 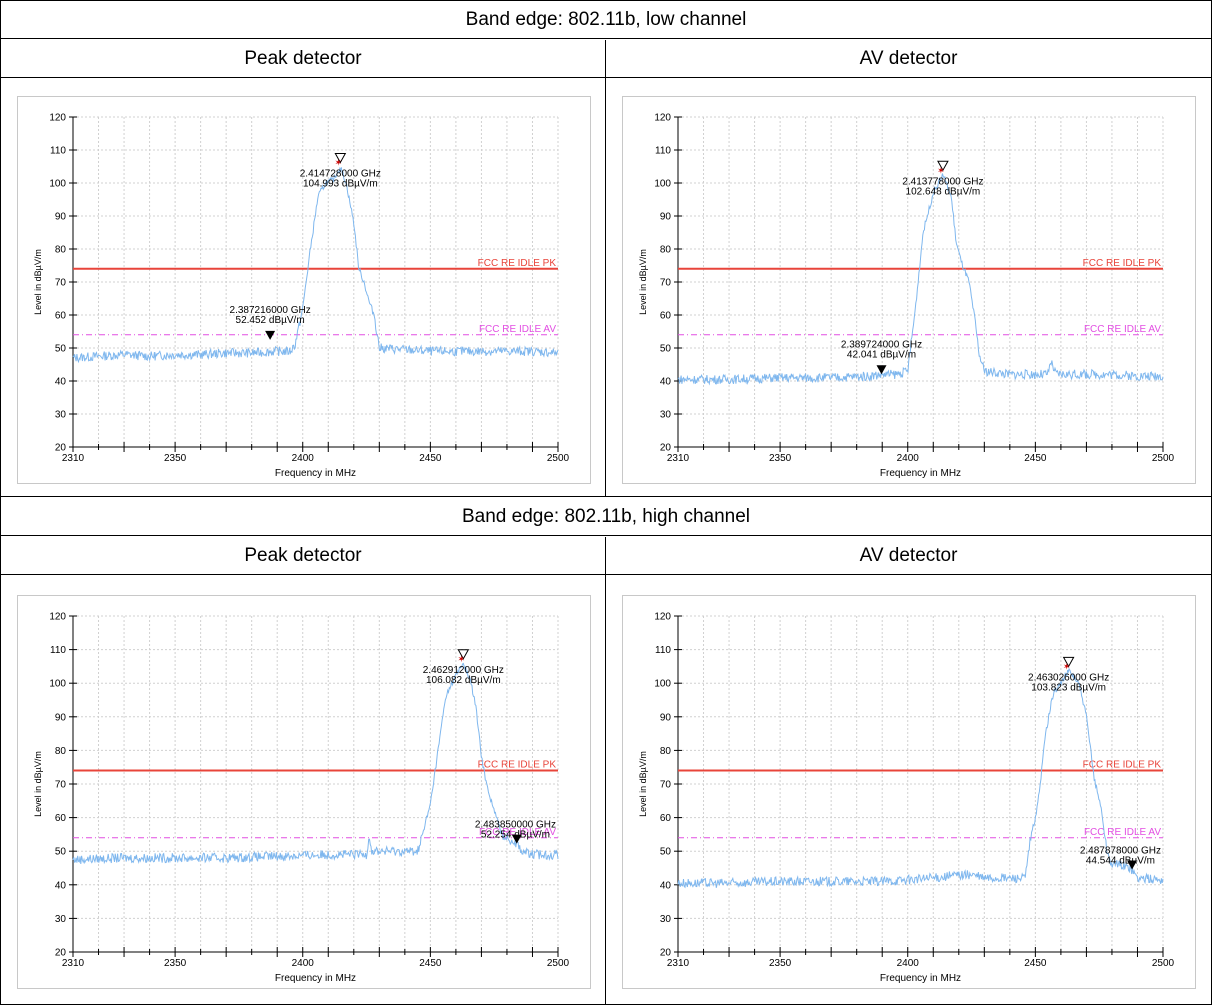 What do you see at coordinates (1120, 861) in the screenshot?
I see `marker-level-label: 44.544 dBµV/m` at bounding box center [1120, 861].